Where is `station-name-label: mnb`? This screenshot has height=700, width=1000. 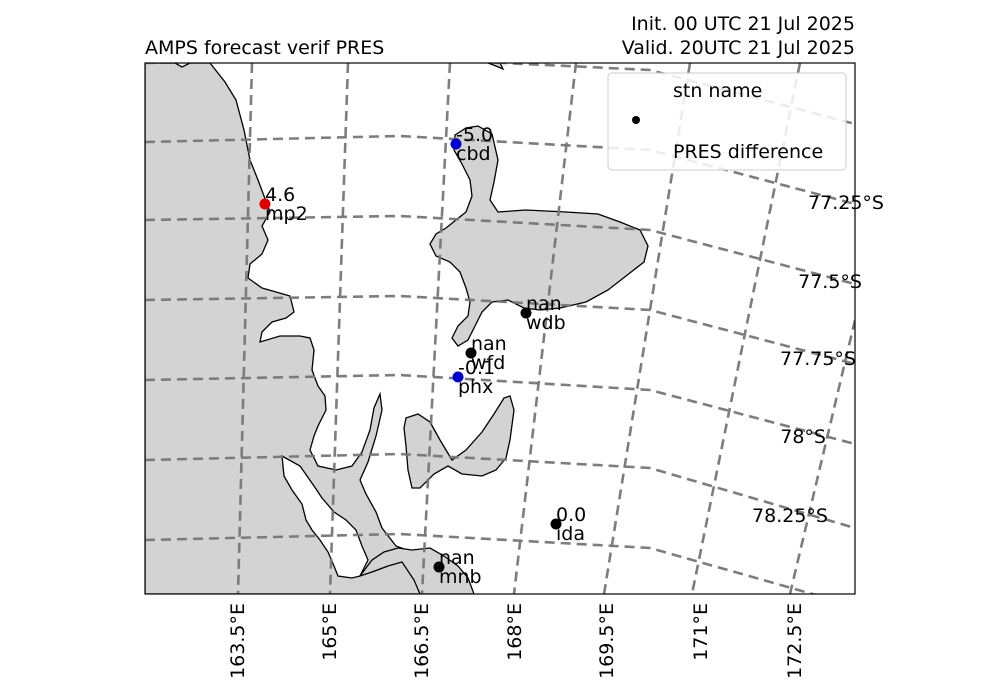
station-name-label: mnb is located at coordinates (460, 577).